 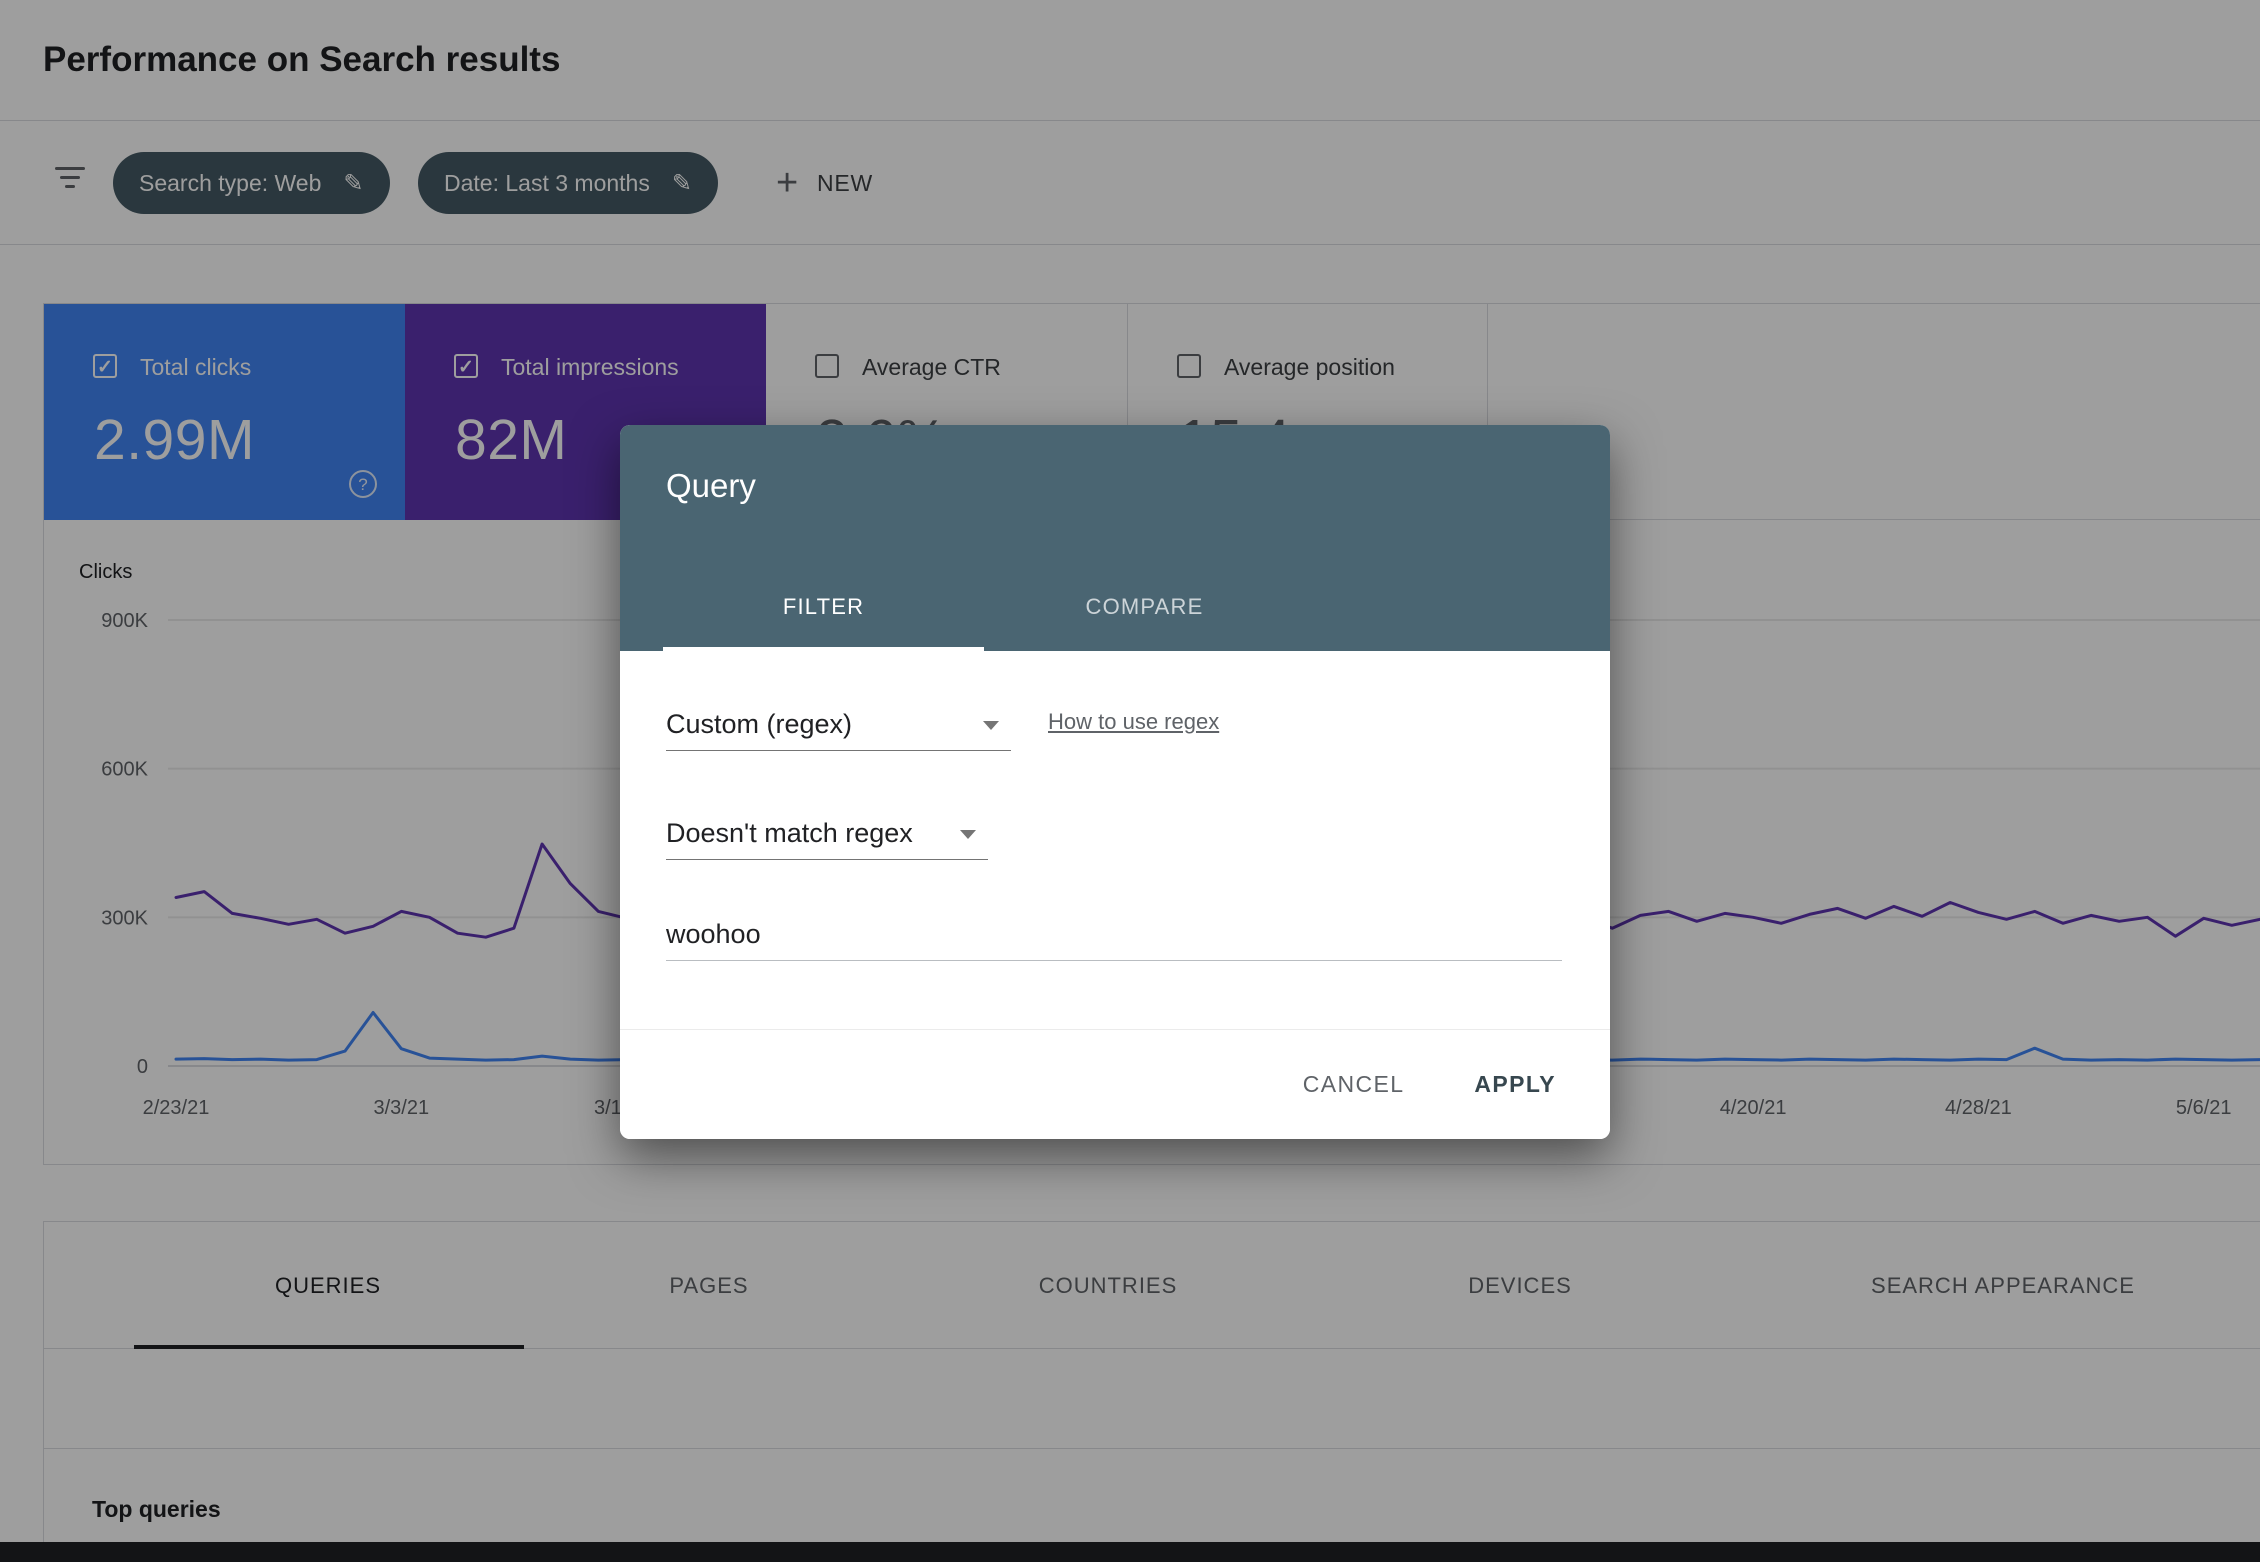 I want to click on regex-help-link: How to use regex, so click(x=1134, y=721).